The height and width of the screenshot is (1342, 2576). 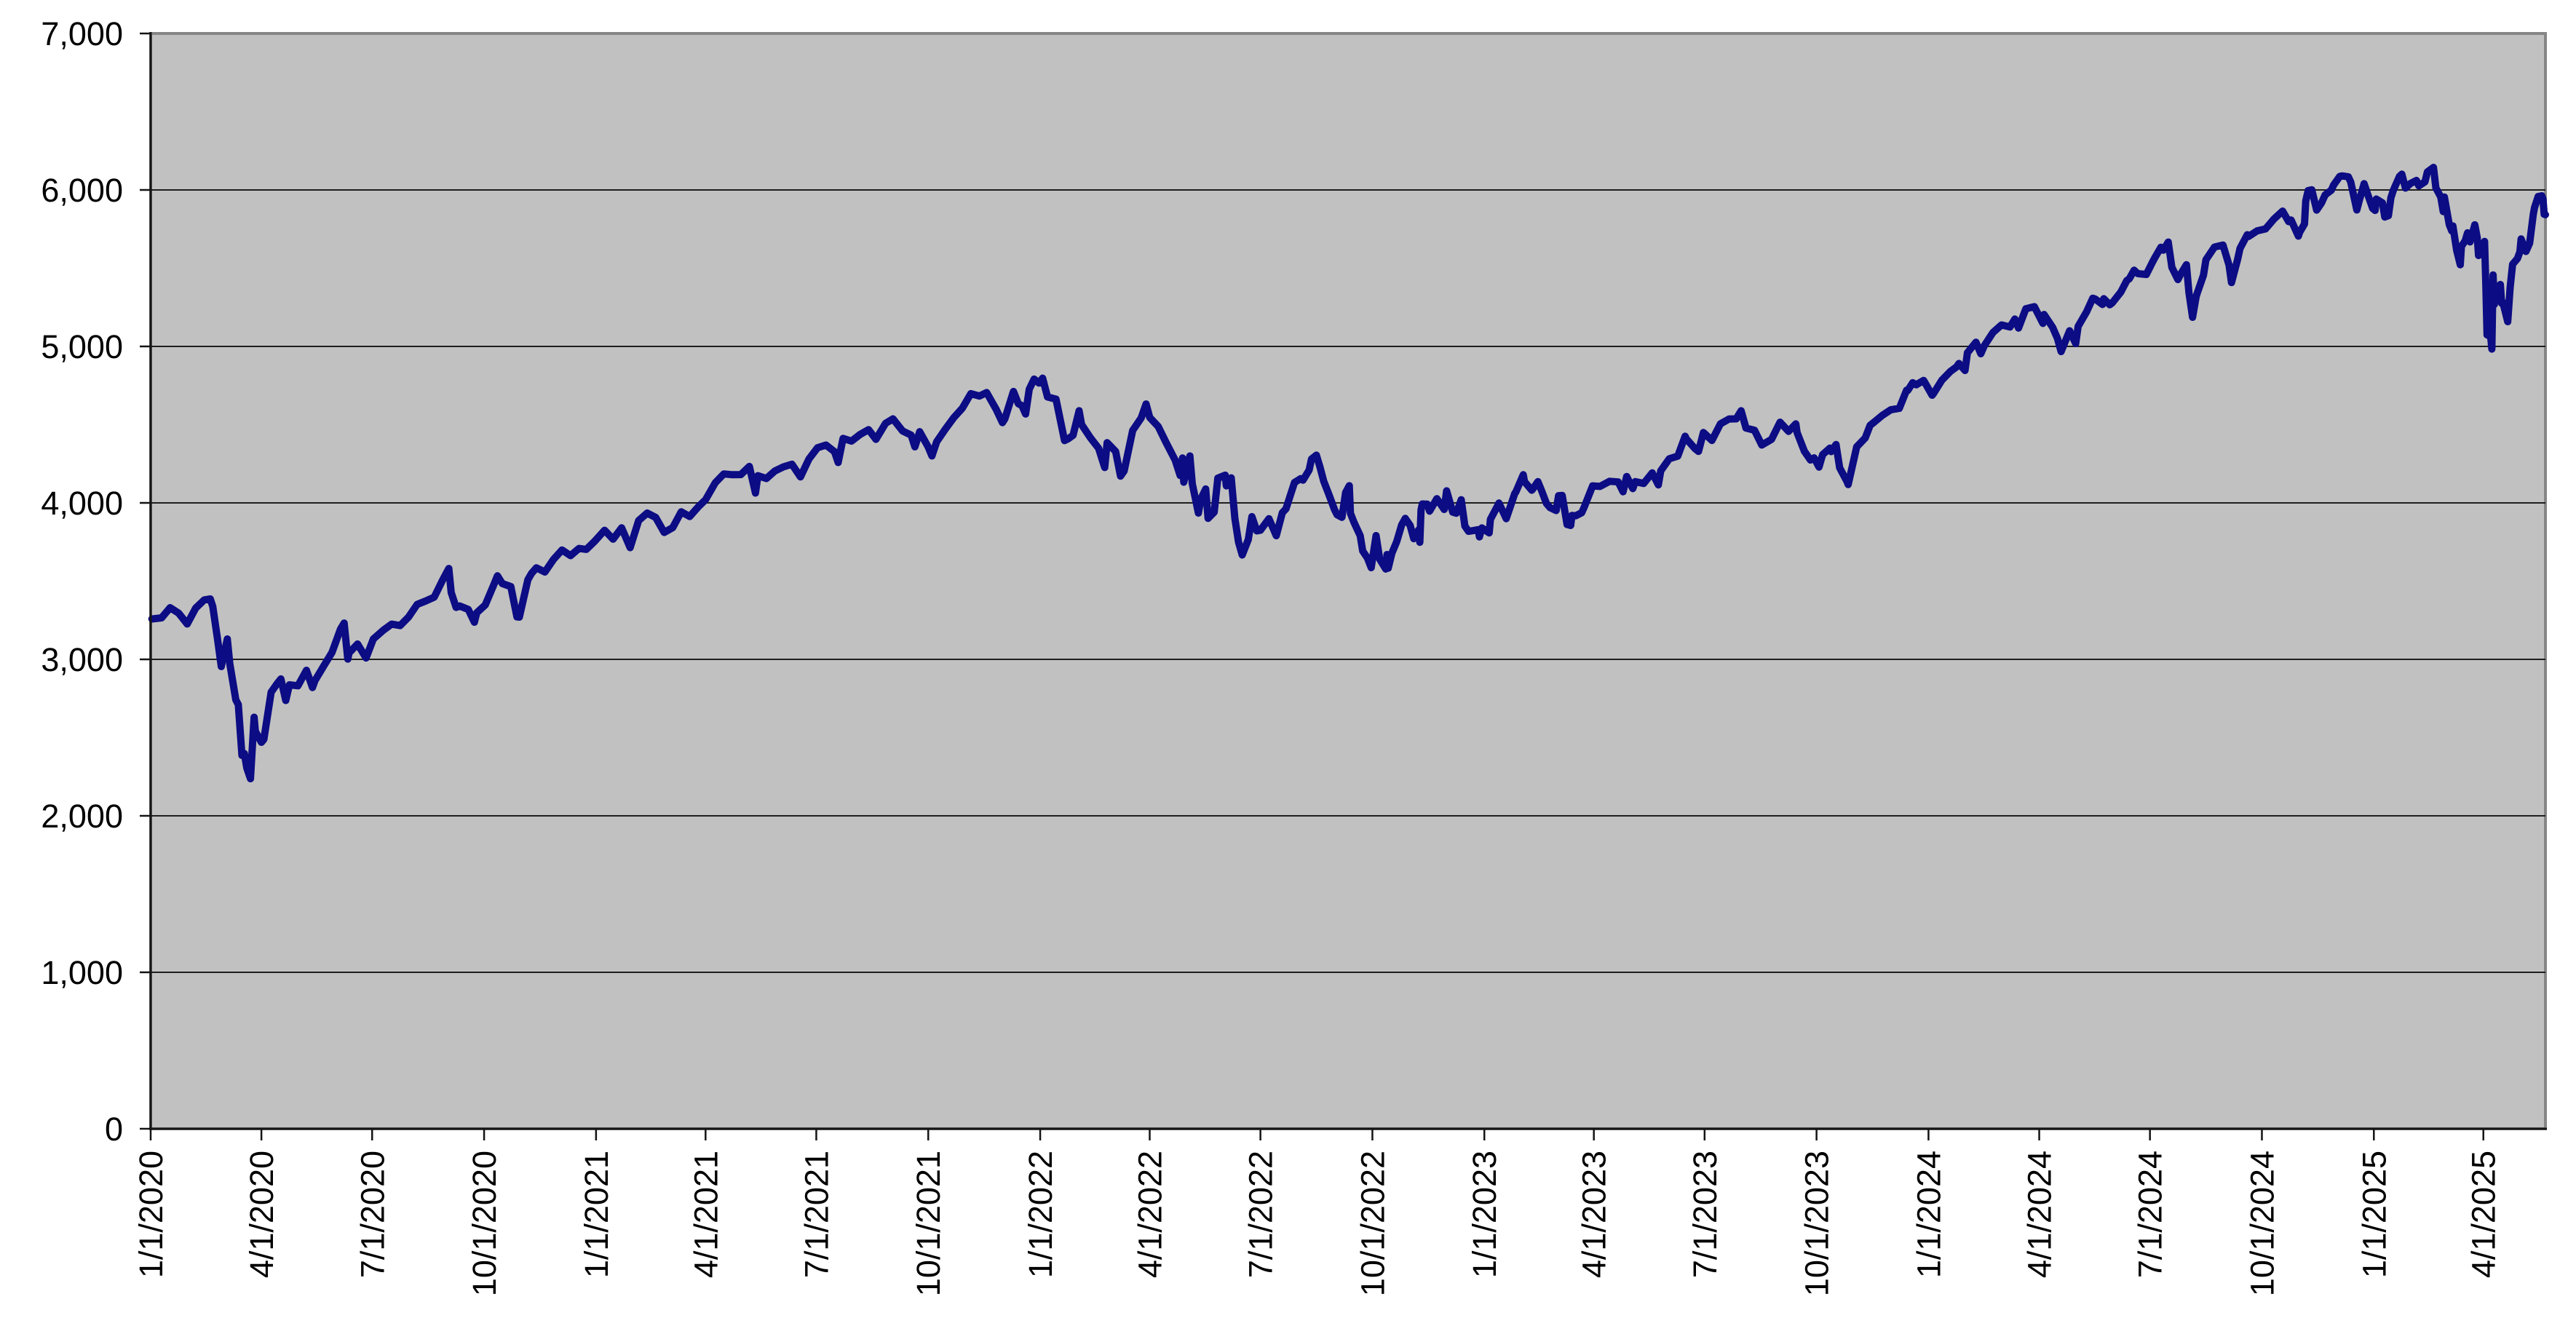 I want to click on y-tick-label: 5,000, so click(x=82, y=346).